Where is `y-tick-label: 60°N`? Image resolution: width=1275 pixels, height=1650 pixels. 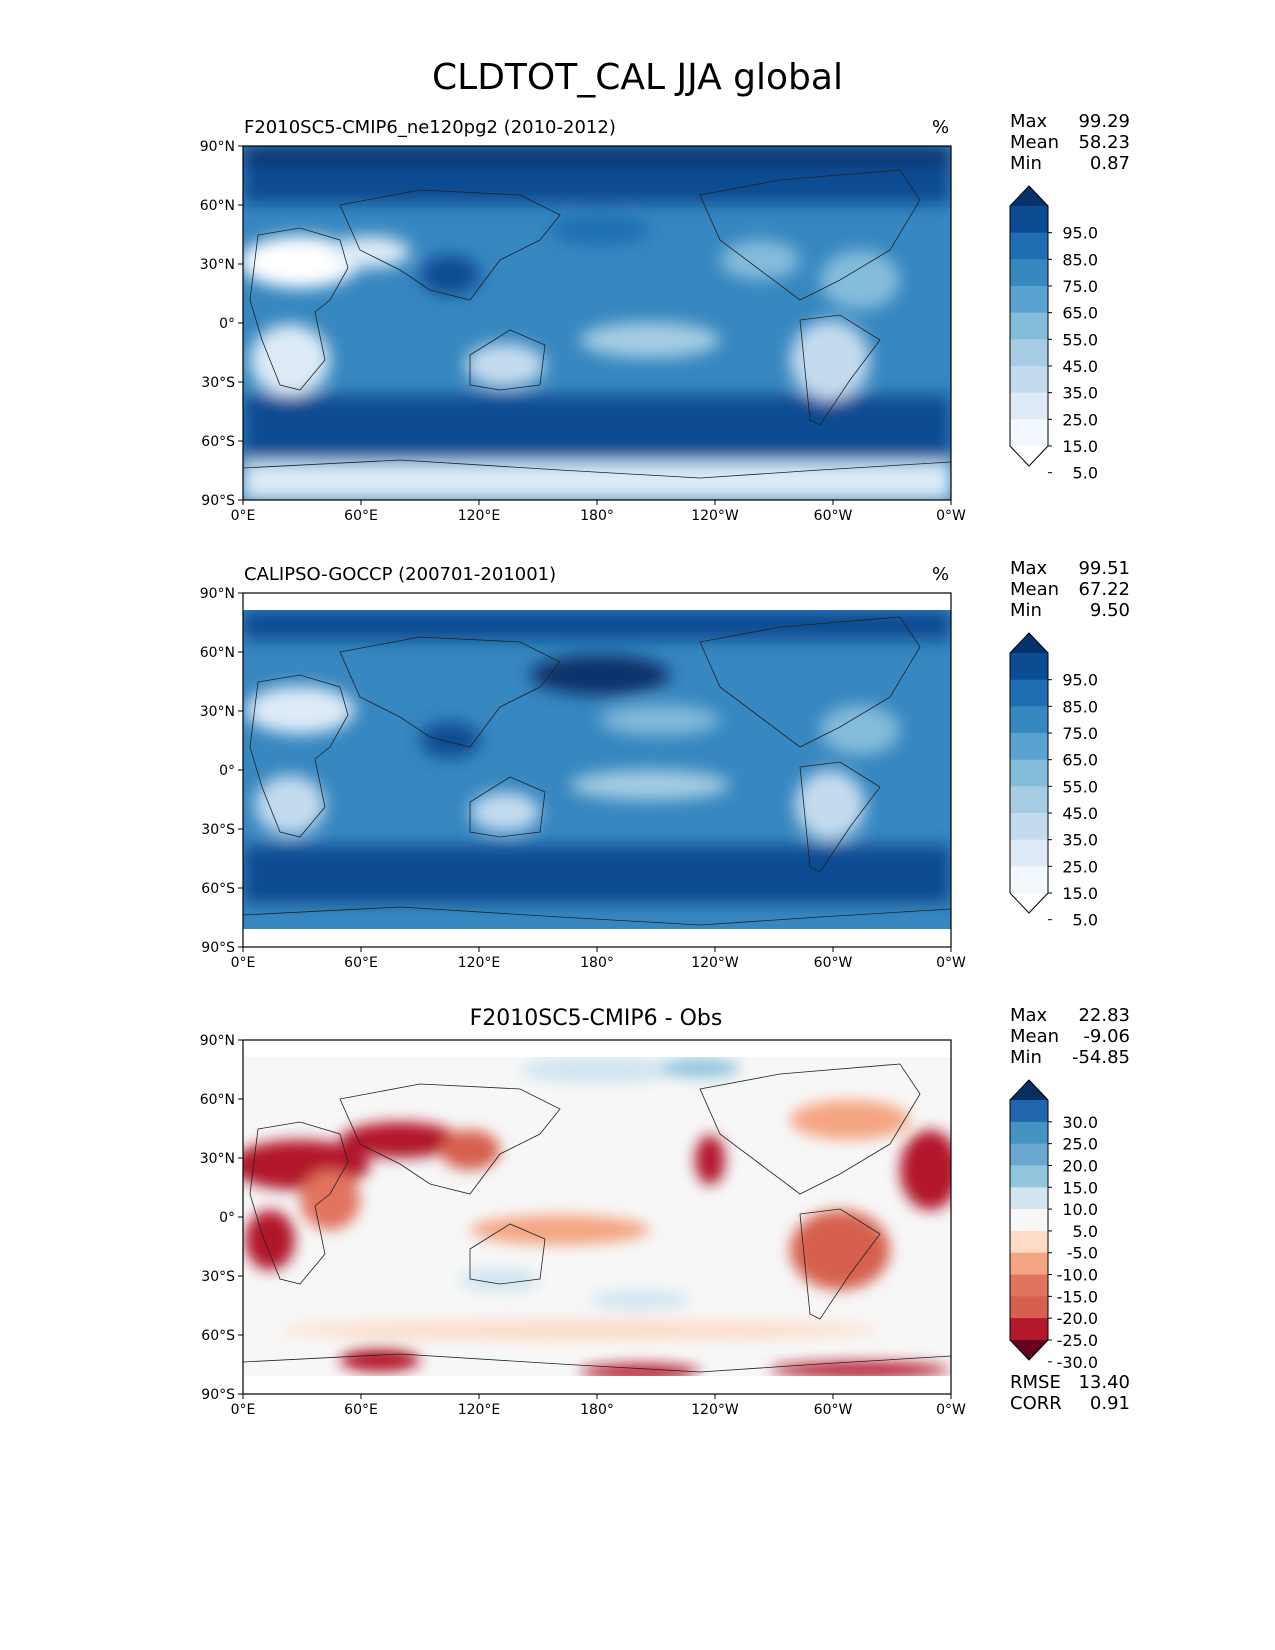
y-tick-label: 60°N is located at coordinates (217, 653).